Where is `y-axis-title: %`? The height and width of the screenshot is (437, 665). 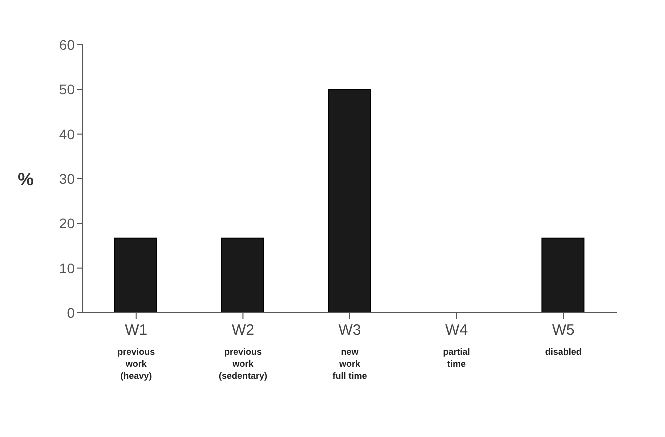
y-axis-title: % is located at coordinates (26, 179).